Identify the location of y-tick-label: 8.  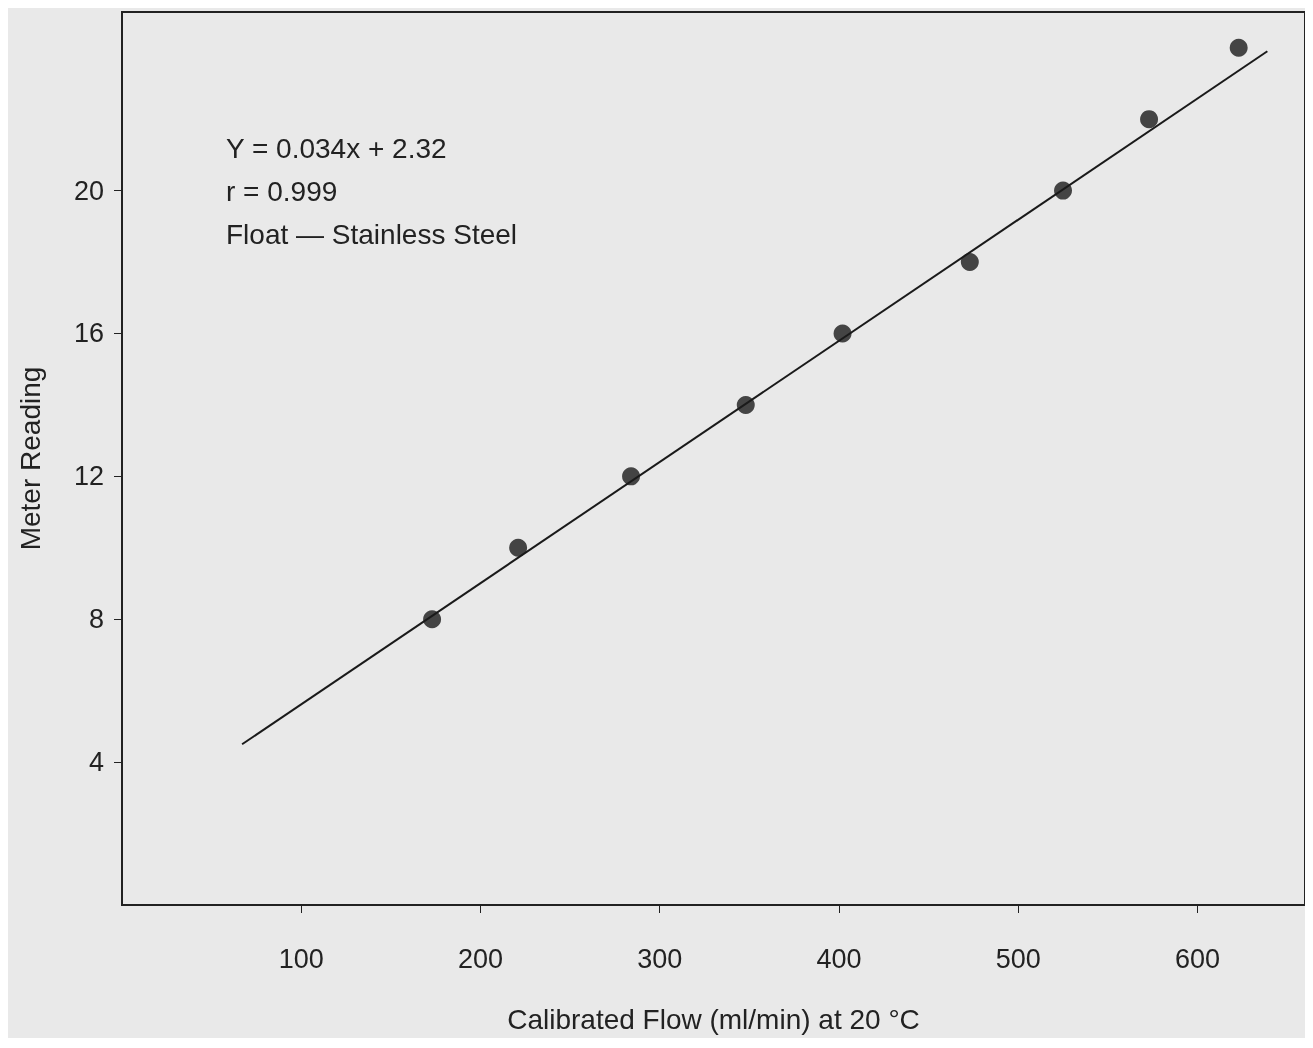
(96, 619).